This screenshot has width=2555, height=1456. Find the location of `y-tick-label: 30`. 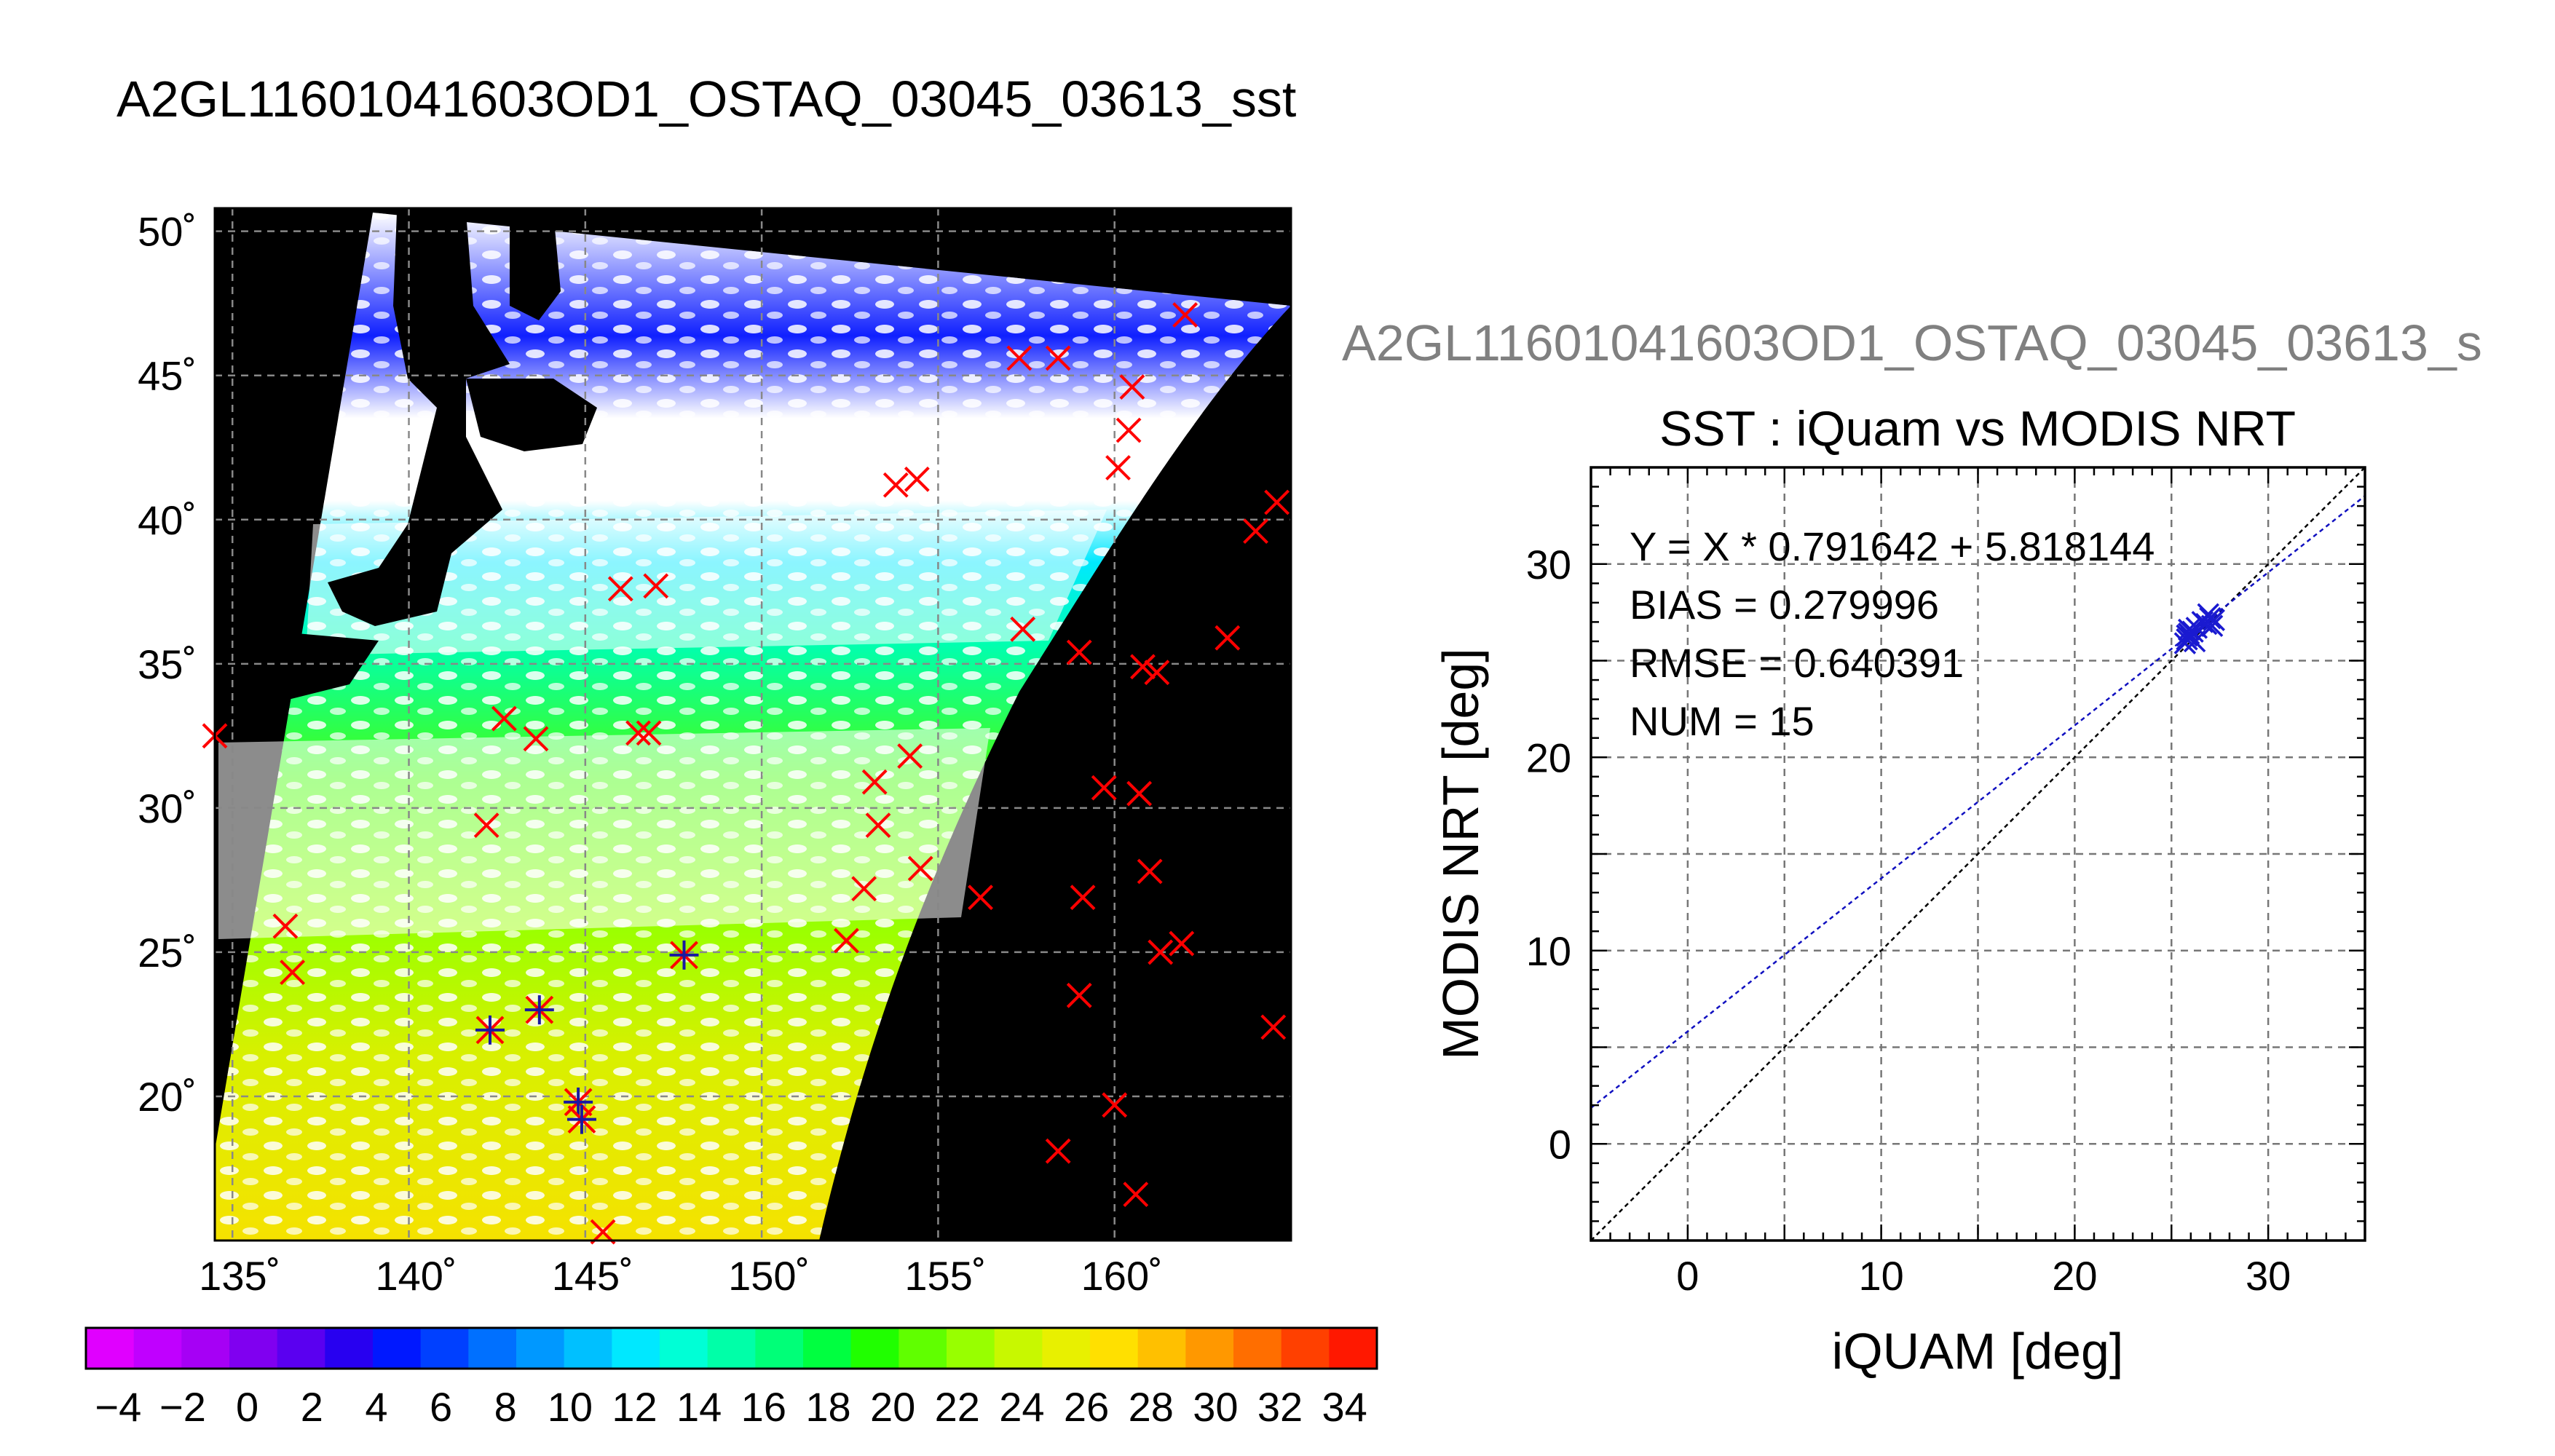

y-tick-label: 30 is located at coordinates (1548, 564).